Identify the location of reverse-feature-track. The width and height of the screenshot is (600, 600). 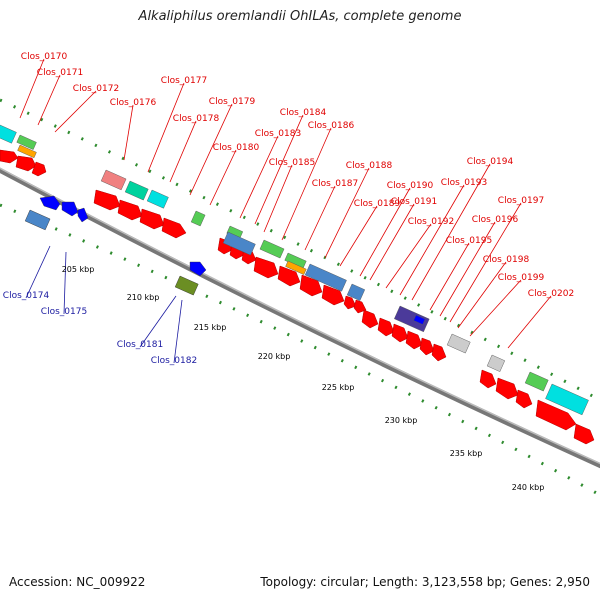
(115, 245).